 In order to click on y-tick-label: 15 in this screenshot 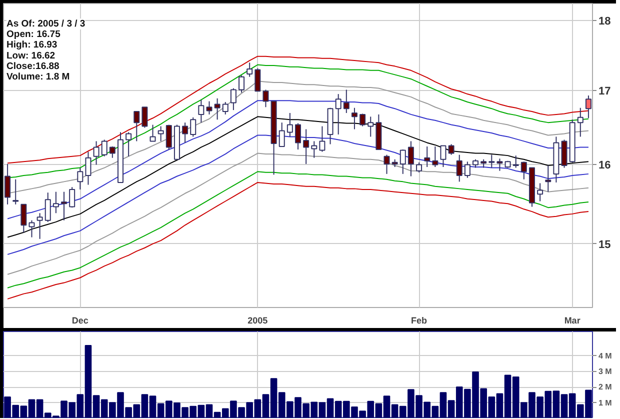, I will do `click(604, 244)`.